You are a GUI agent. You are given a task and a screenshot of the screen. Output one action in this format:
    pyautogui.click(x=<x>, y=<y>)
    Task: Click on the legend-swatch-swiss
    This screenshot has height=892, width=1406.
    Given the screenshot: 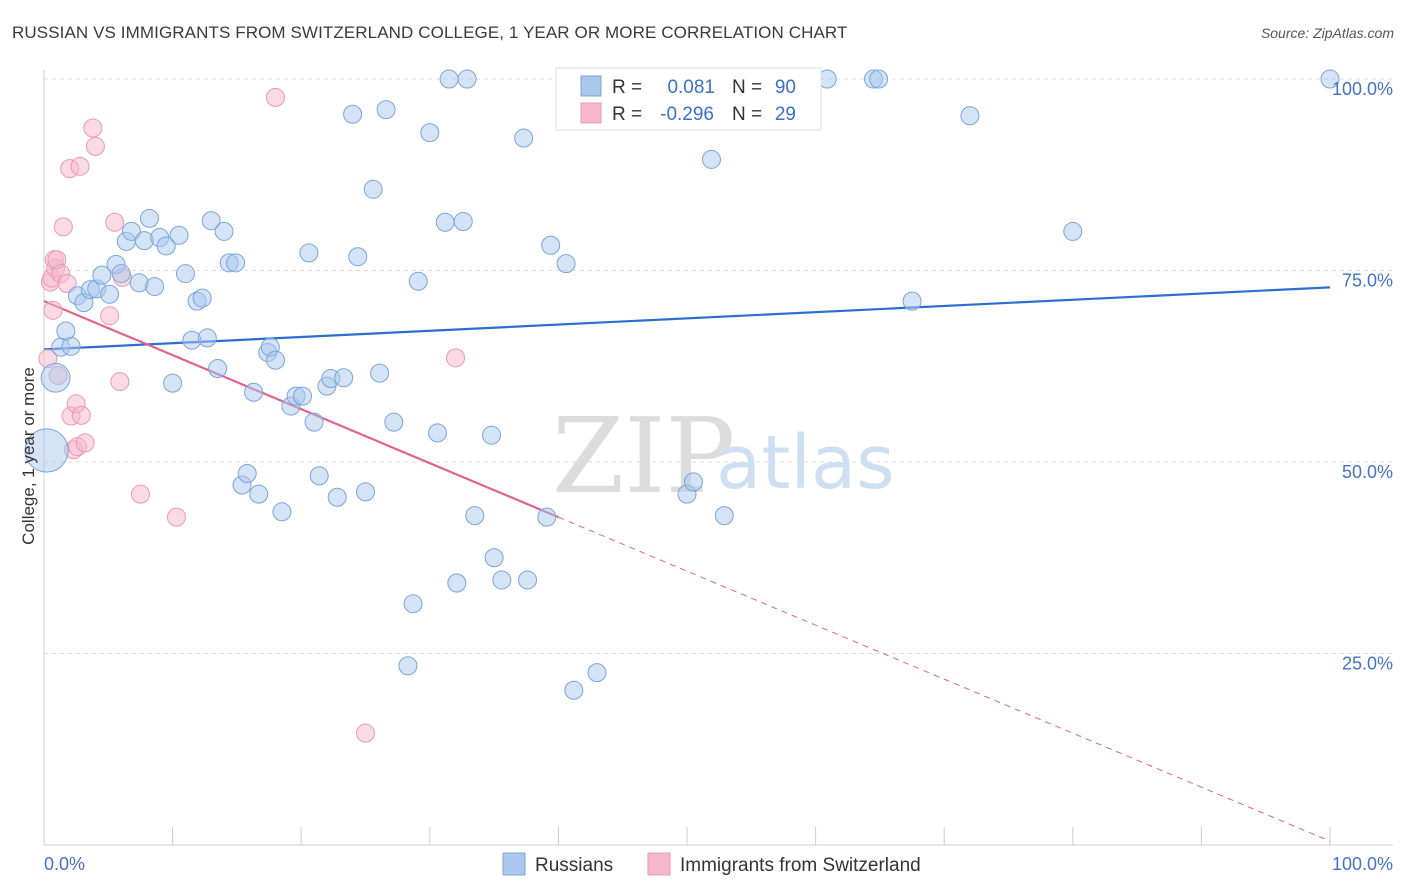 What is the action you would take?
    pyautogui.click(x=659, y=864)
    